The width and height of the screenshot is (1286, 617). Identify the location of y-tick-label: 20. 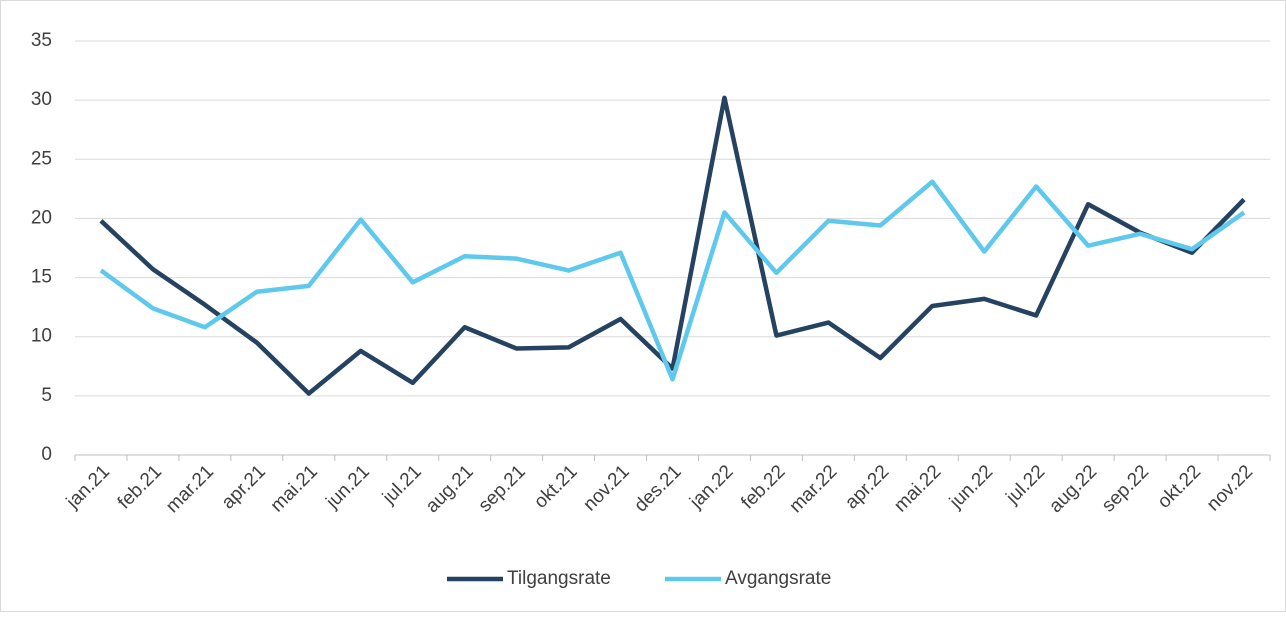
(41, 217).